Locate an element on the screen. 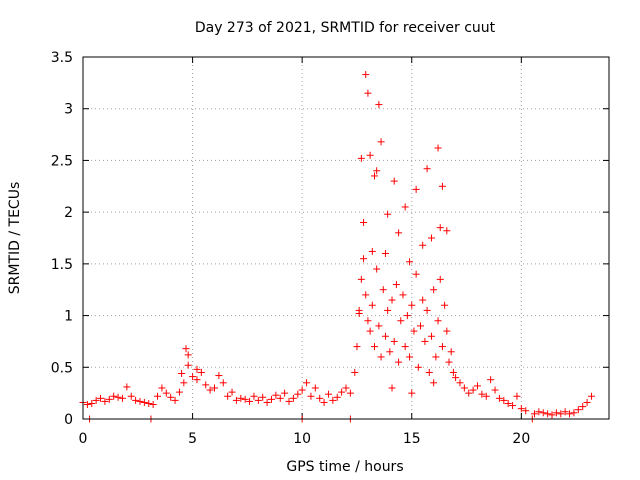 Image resolution: width=640 pixels, height=480 pixels. y-tick-label: 1.5 is located at coordinates (62, 265).